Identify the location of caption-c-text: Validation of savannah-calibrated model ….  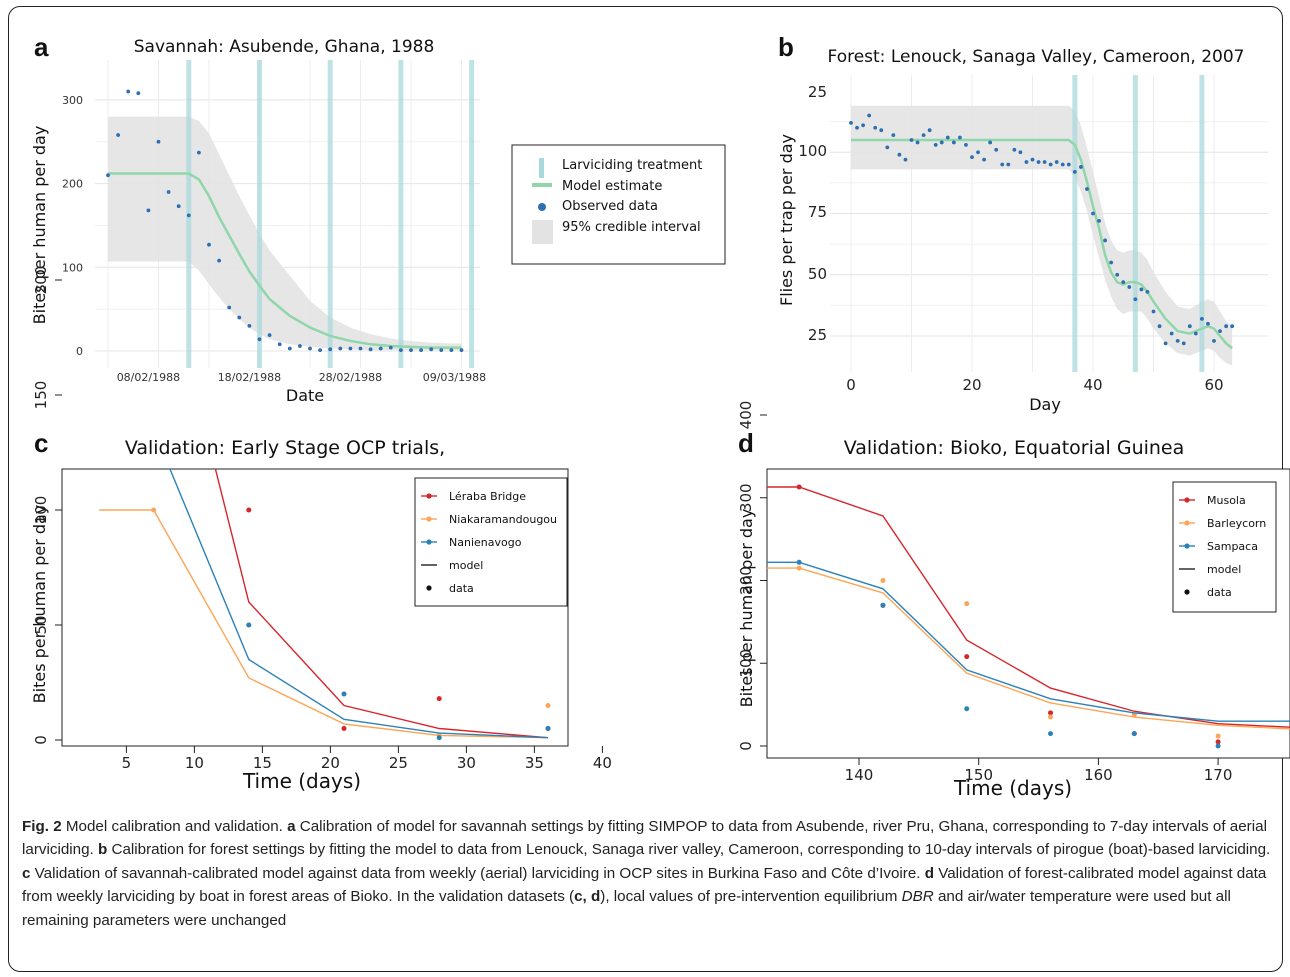
(477, 873).